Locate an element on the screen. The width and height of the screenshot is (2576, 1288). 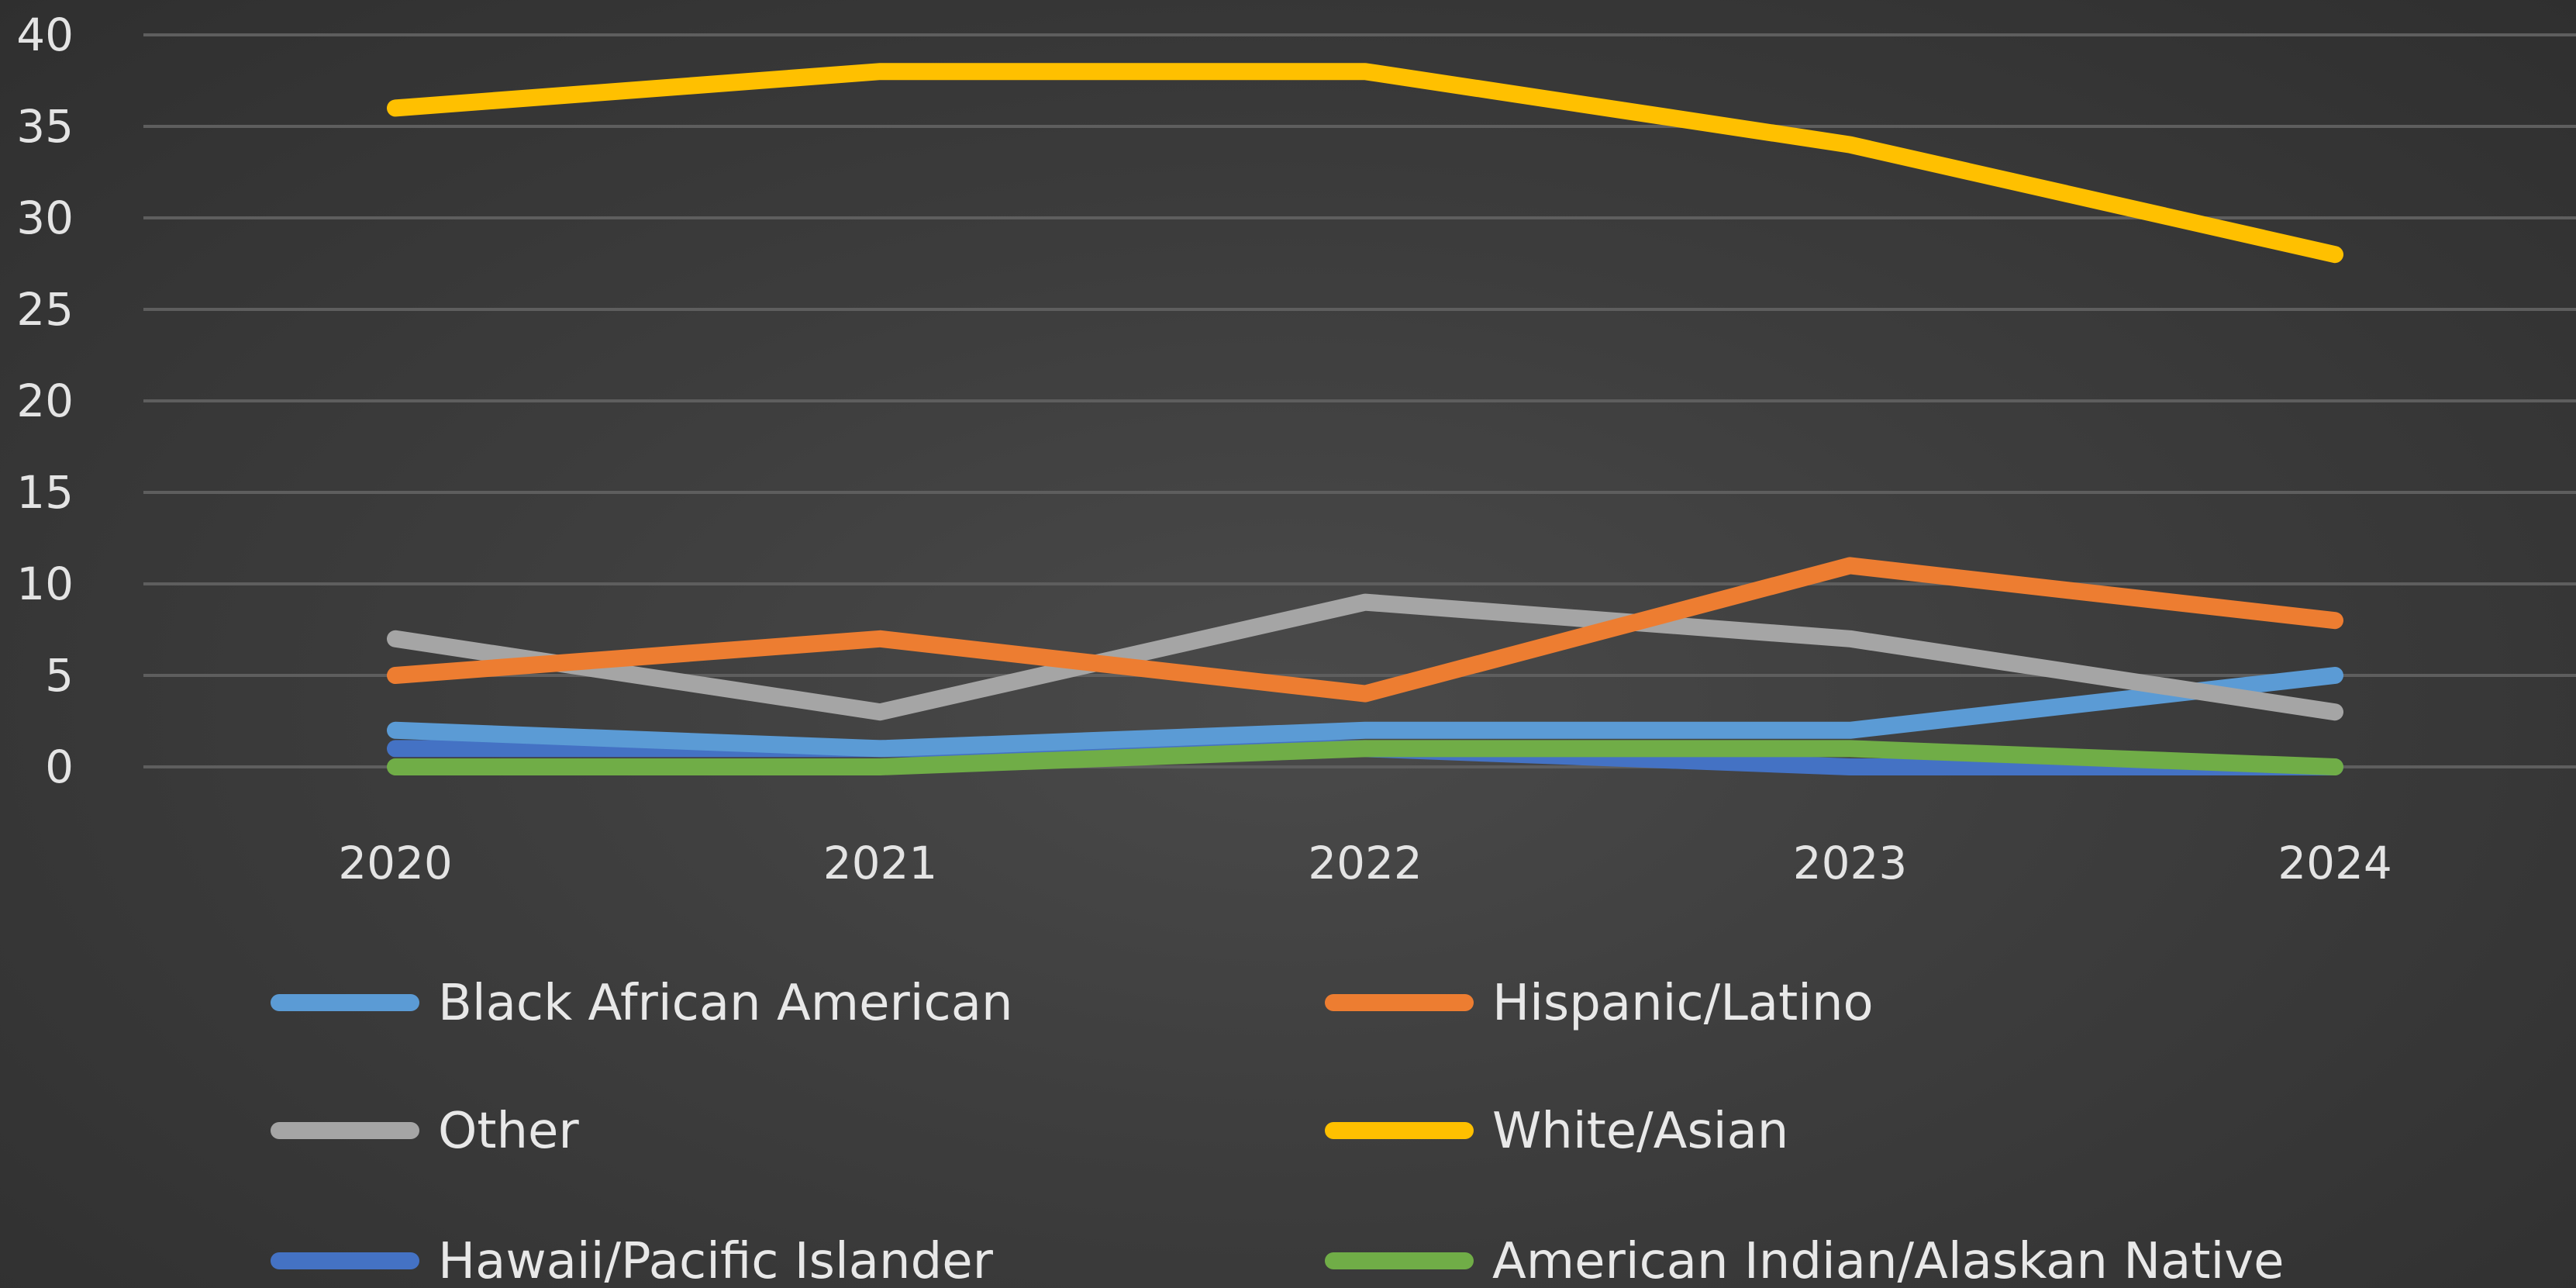
y-tick-label: 5 is located at coordinates (59, 675).